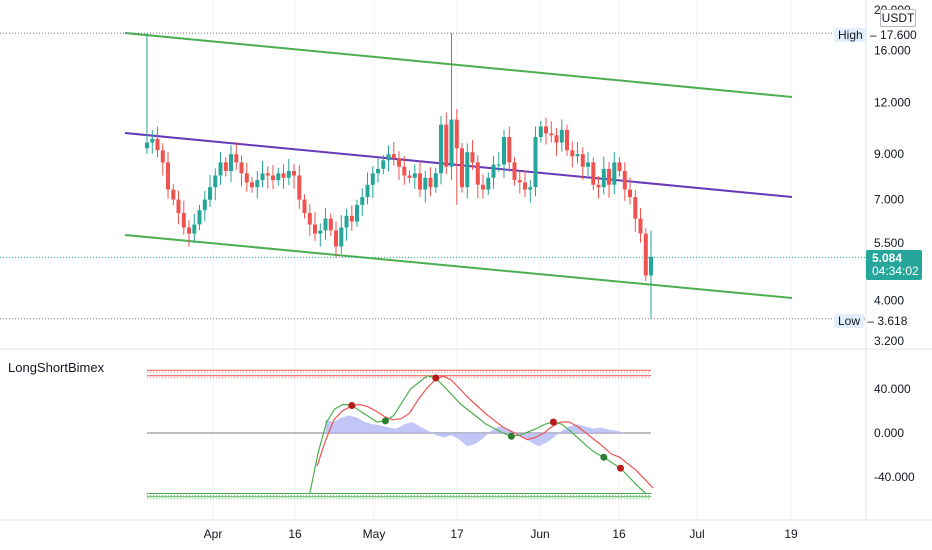 This screenshot has height=550, width=932. What do you see at coordinates (889, 341) in the screenshot?
I see `price-tick-label: 3.200` at bounding box center [889, 341].